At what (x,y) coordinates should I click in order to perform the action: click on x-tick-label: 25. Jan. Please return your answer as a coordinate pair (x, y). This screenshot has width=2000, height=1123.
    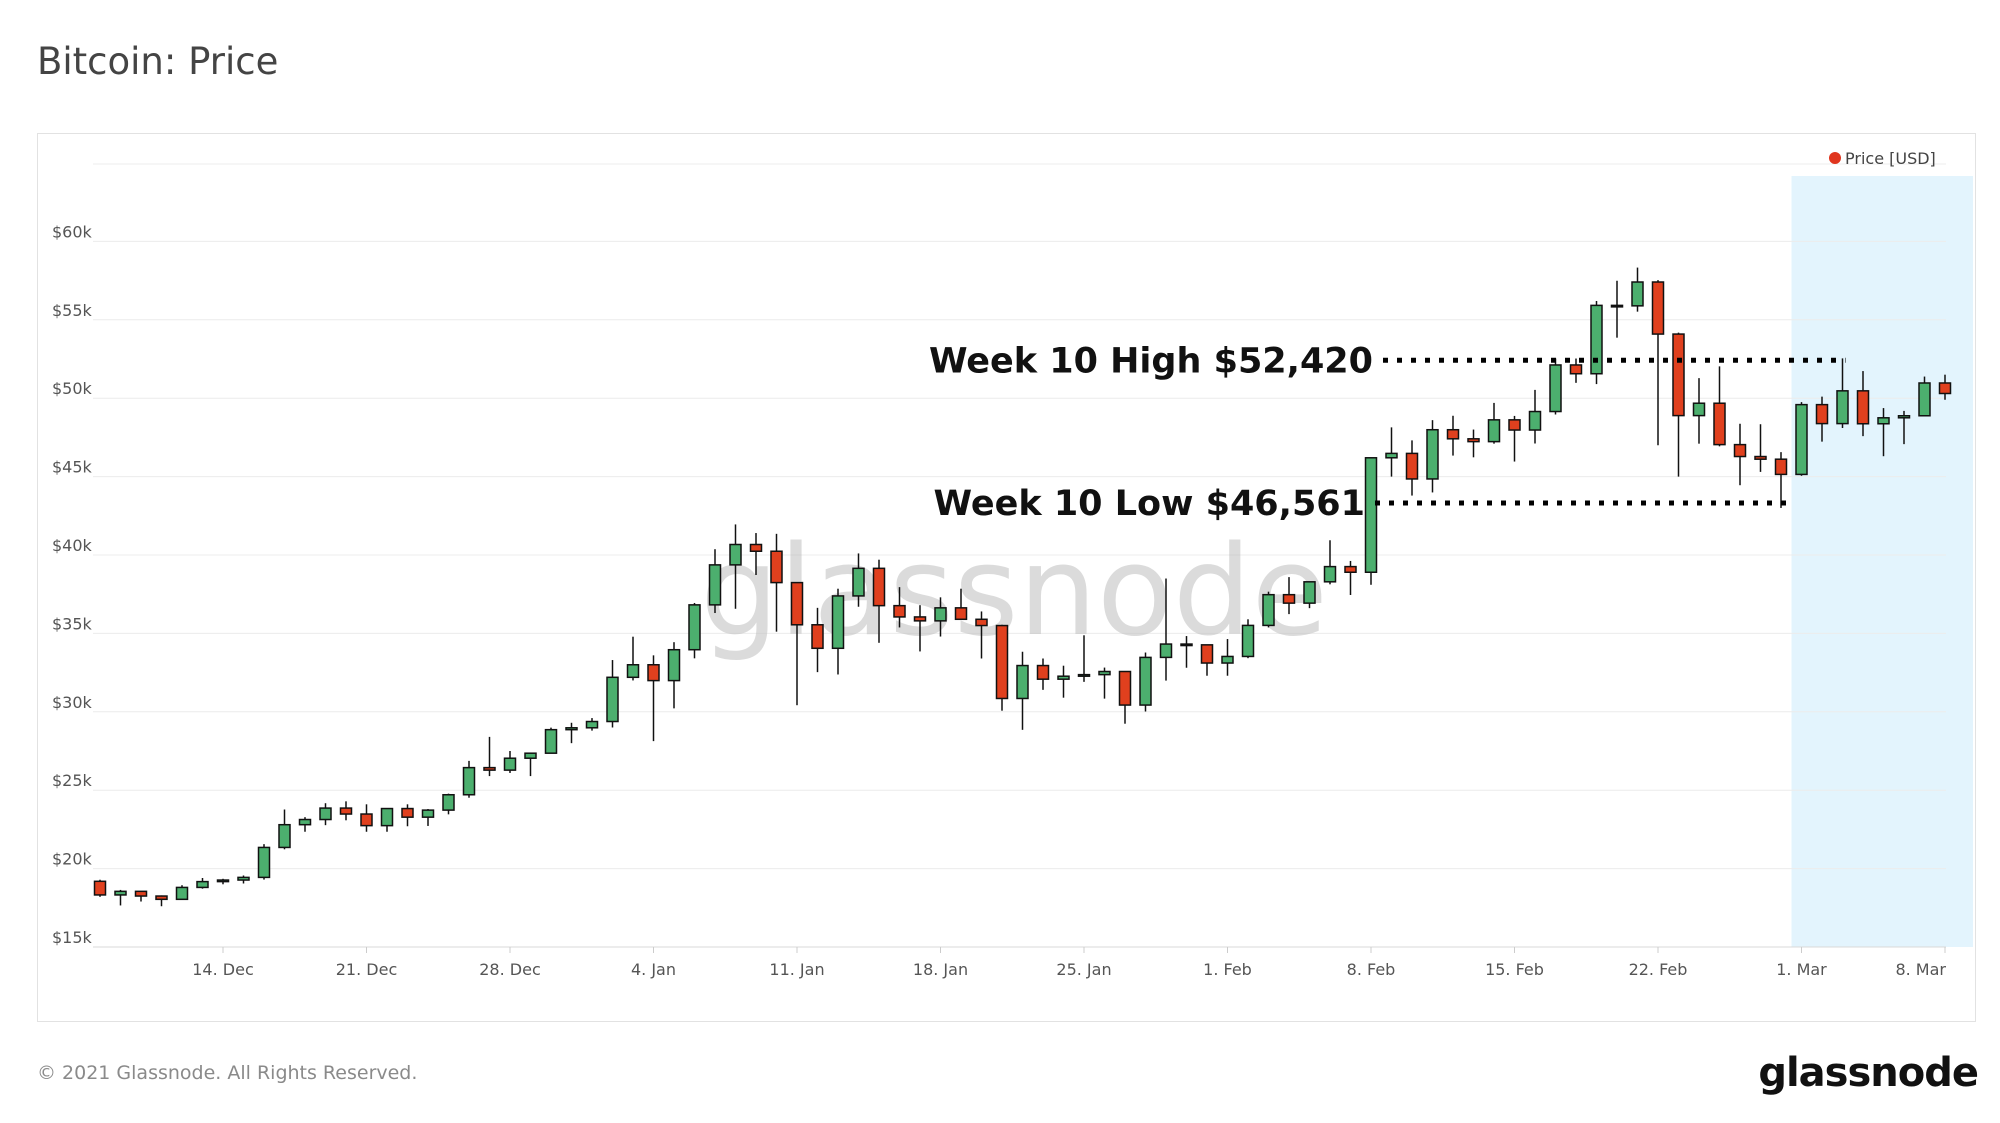
    Looking at the image, I should click on (1083, 969).